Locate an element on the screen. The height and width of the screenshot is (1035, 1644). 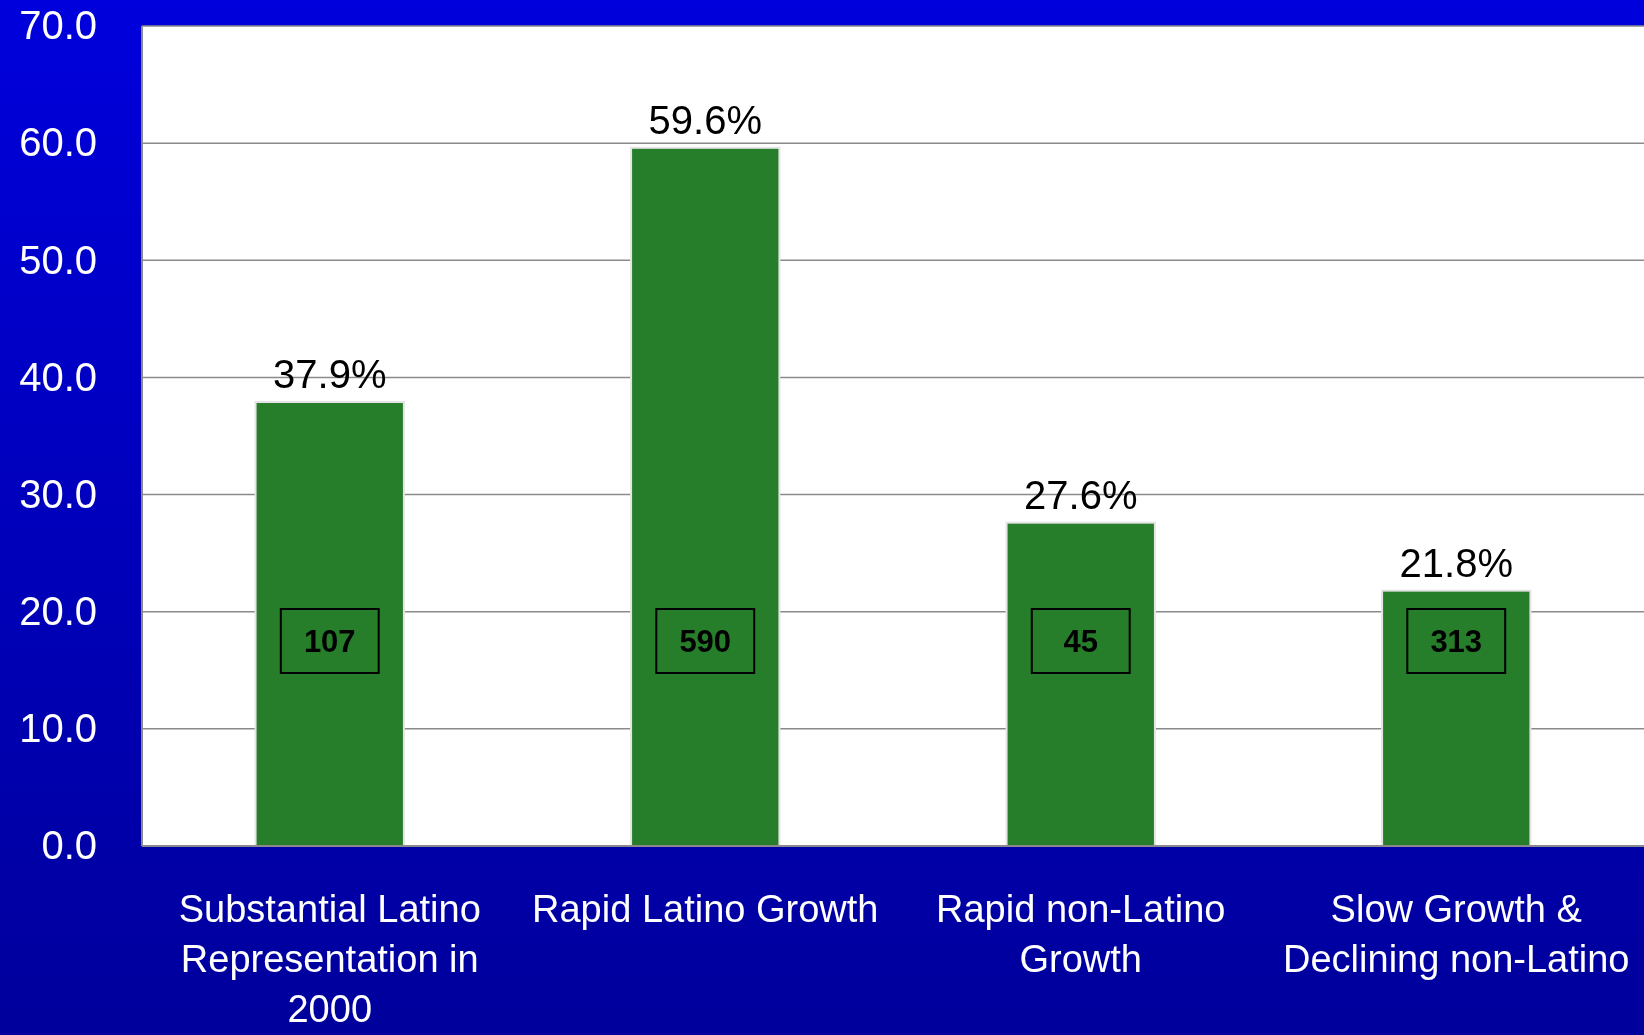
x-tick-label: Slow Growth & Declining non-Latino is located at coordinates (1456, 934).